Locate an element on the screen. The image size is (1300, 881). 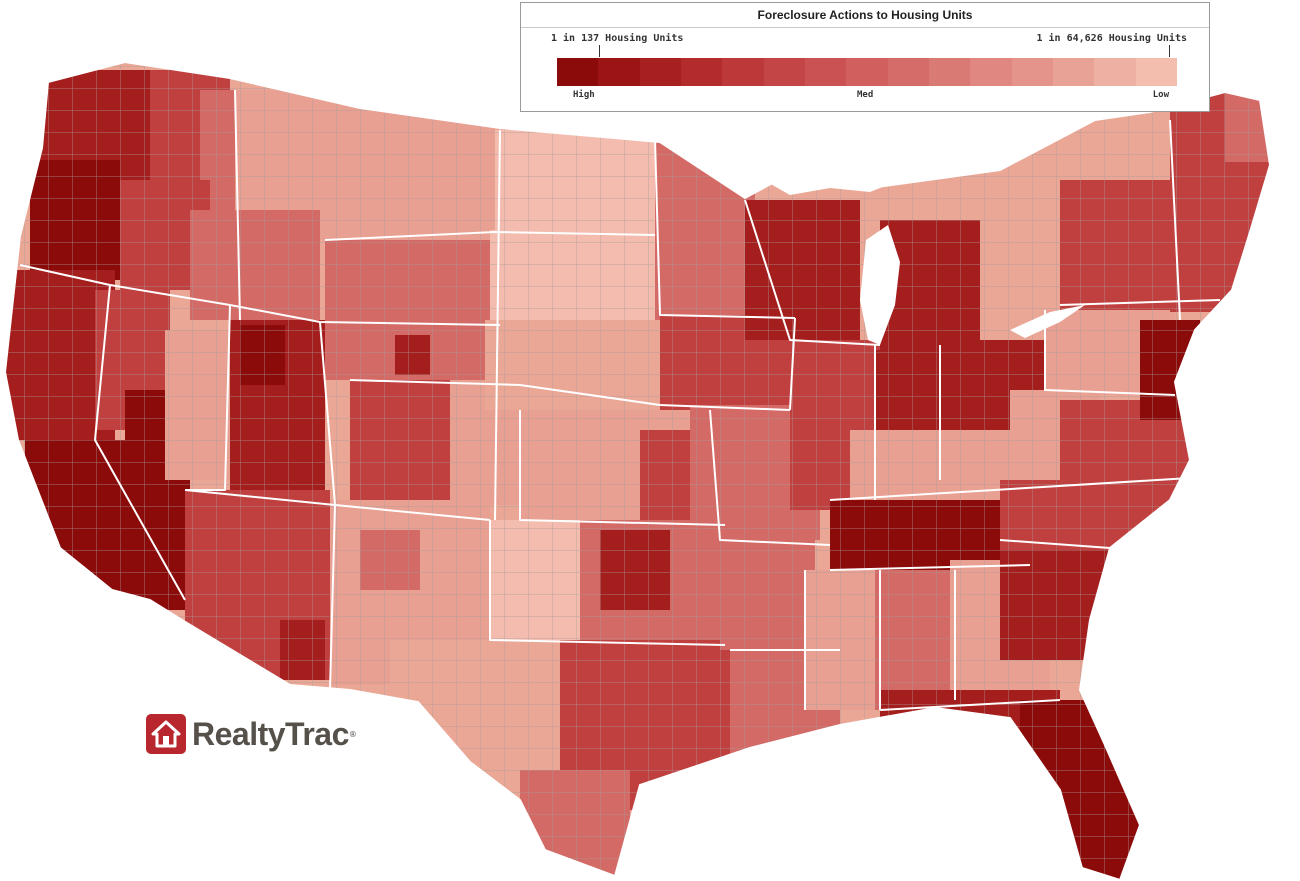
registered-mark: ® is located at coordinates (352, 734).